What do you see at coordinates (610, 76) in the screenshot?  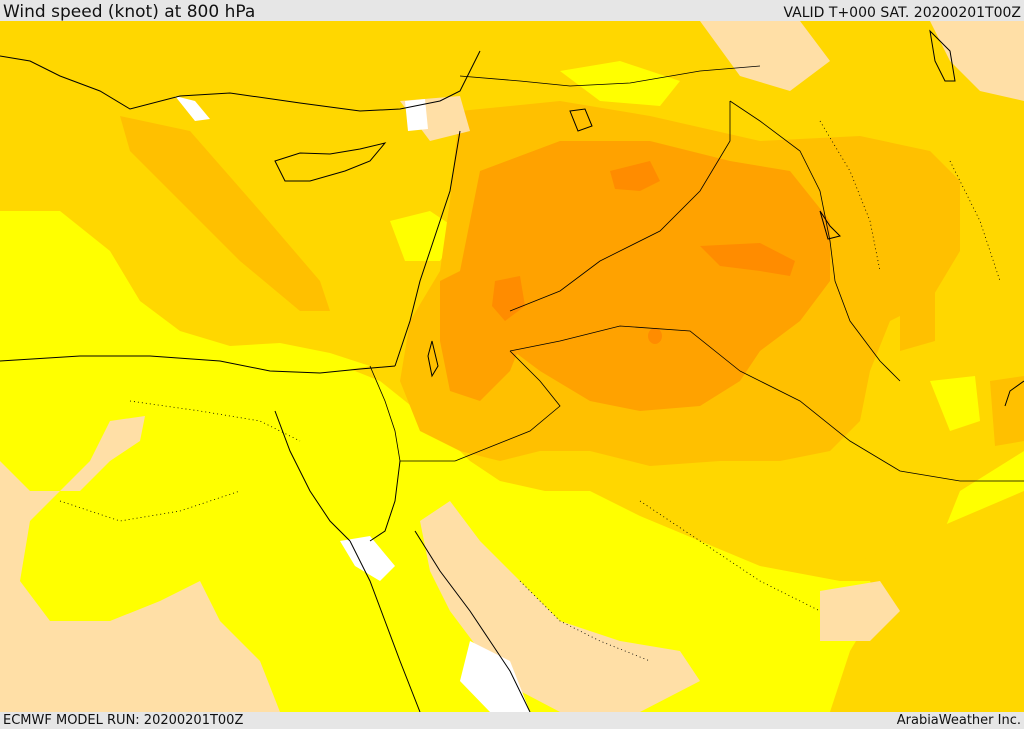 I see `border-turkey-syria` at bounding box center [610, 76].